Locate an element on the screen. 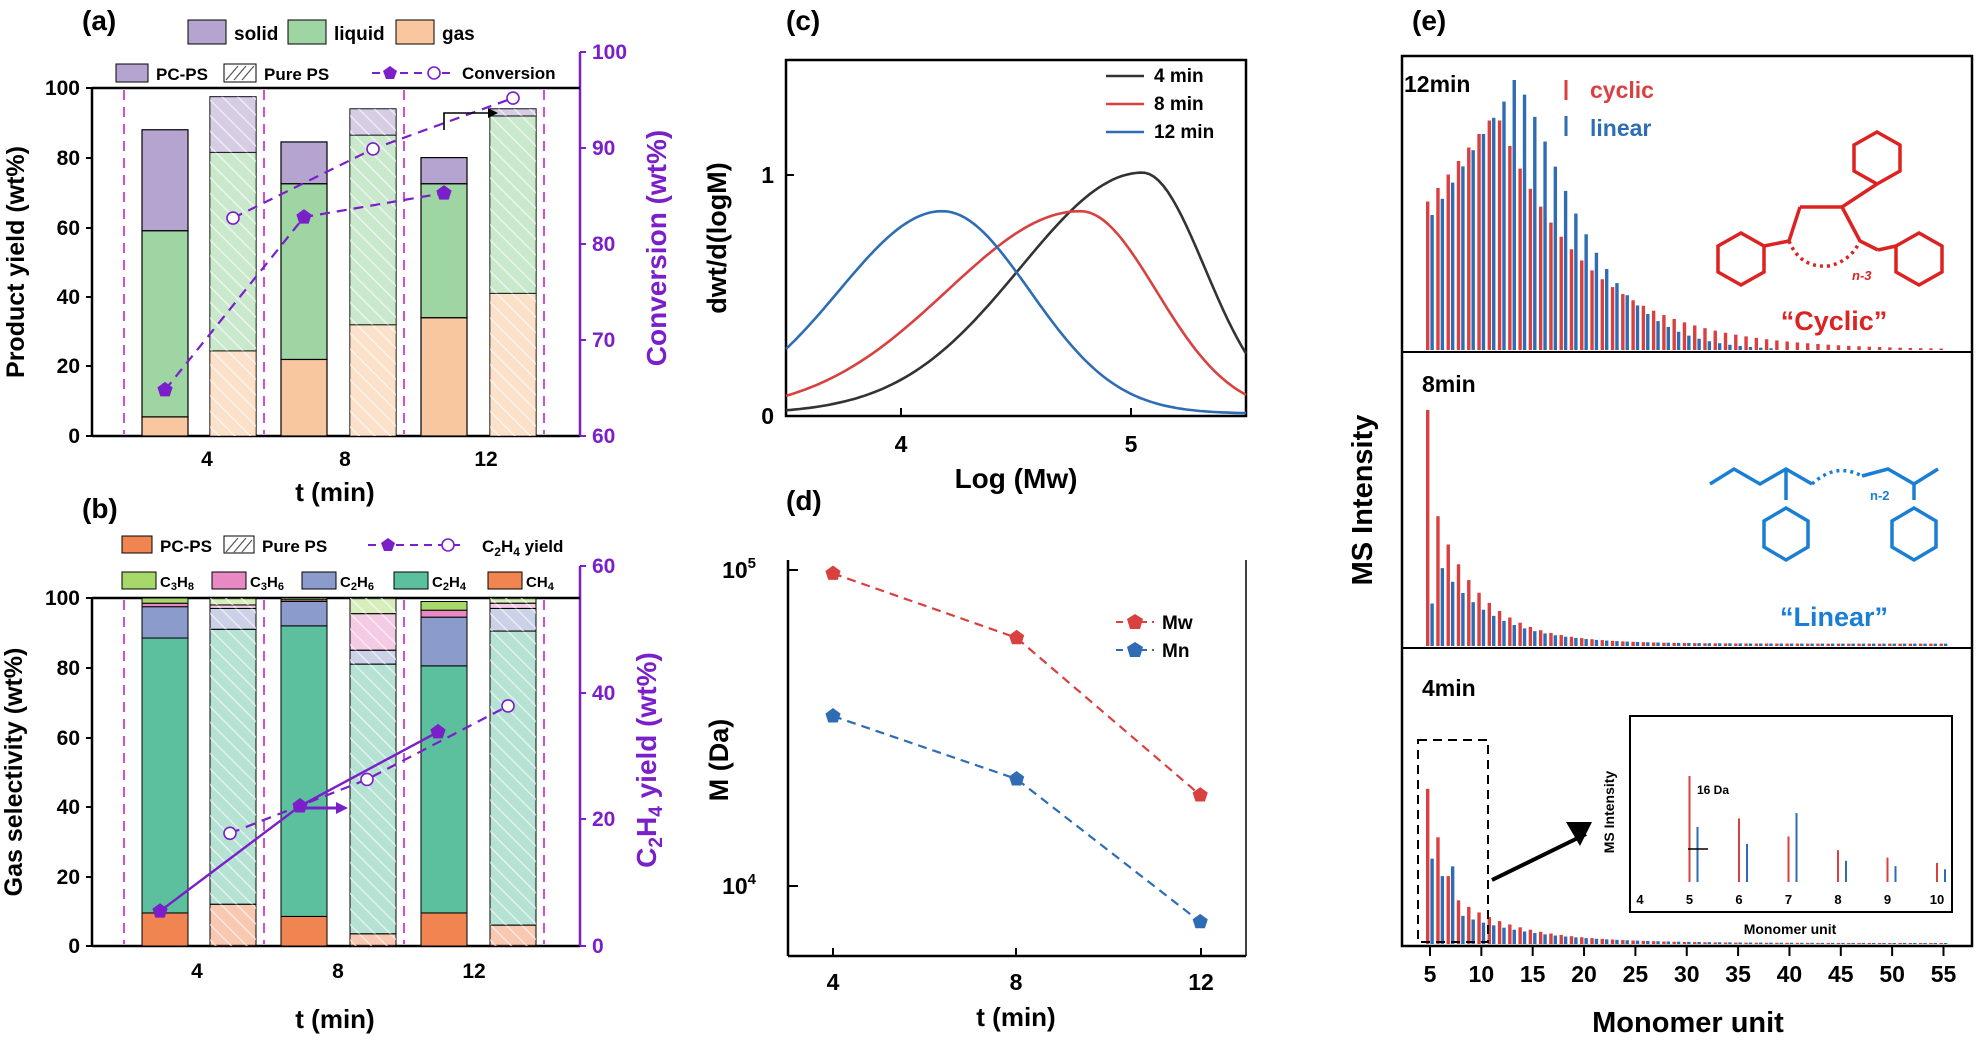  linear-label: “Linear” is located at coordinates (1834, 617).